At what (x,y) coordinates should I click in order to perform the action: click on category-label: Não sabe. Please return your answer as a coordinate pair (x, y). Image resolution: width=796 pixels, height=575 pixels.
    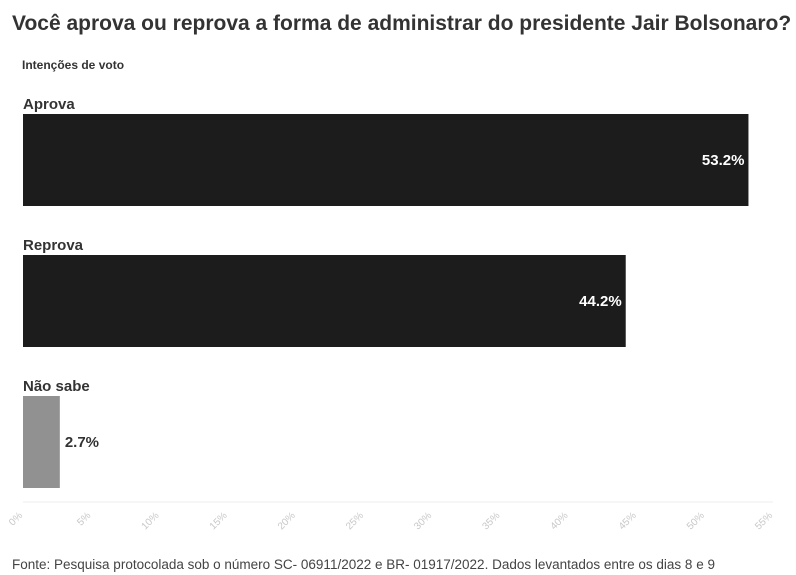
    Looking at the image, I should click on (56, 386).